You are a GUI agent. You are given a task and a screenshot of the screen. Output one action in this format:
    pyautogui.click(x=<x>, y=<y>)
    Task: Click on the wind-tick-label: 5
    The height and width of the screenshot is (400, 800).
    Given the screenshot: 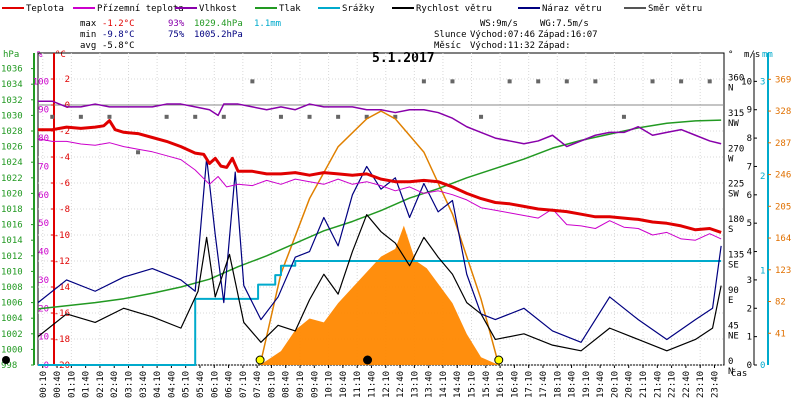 What is the action you would take?
    pyautogui.click(x=749, y=224)
    